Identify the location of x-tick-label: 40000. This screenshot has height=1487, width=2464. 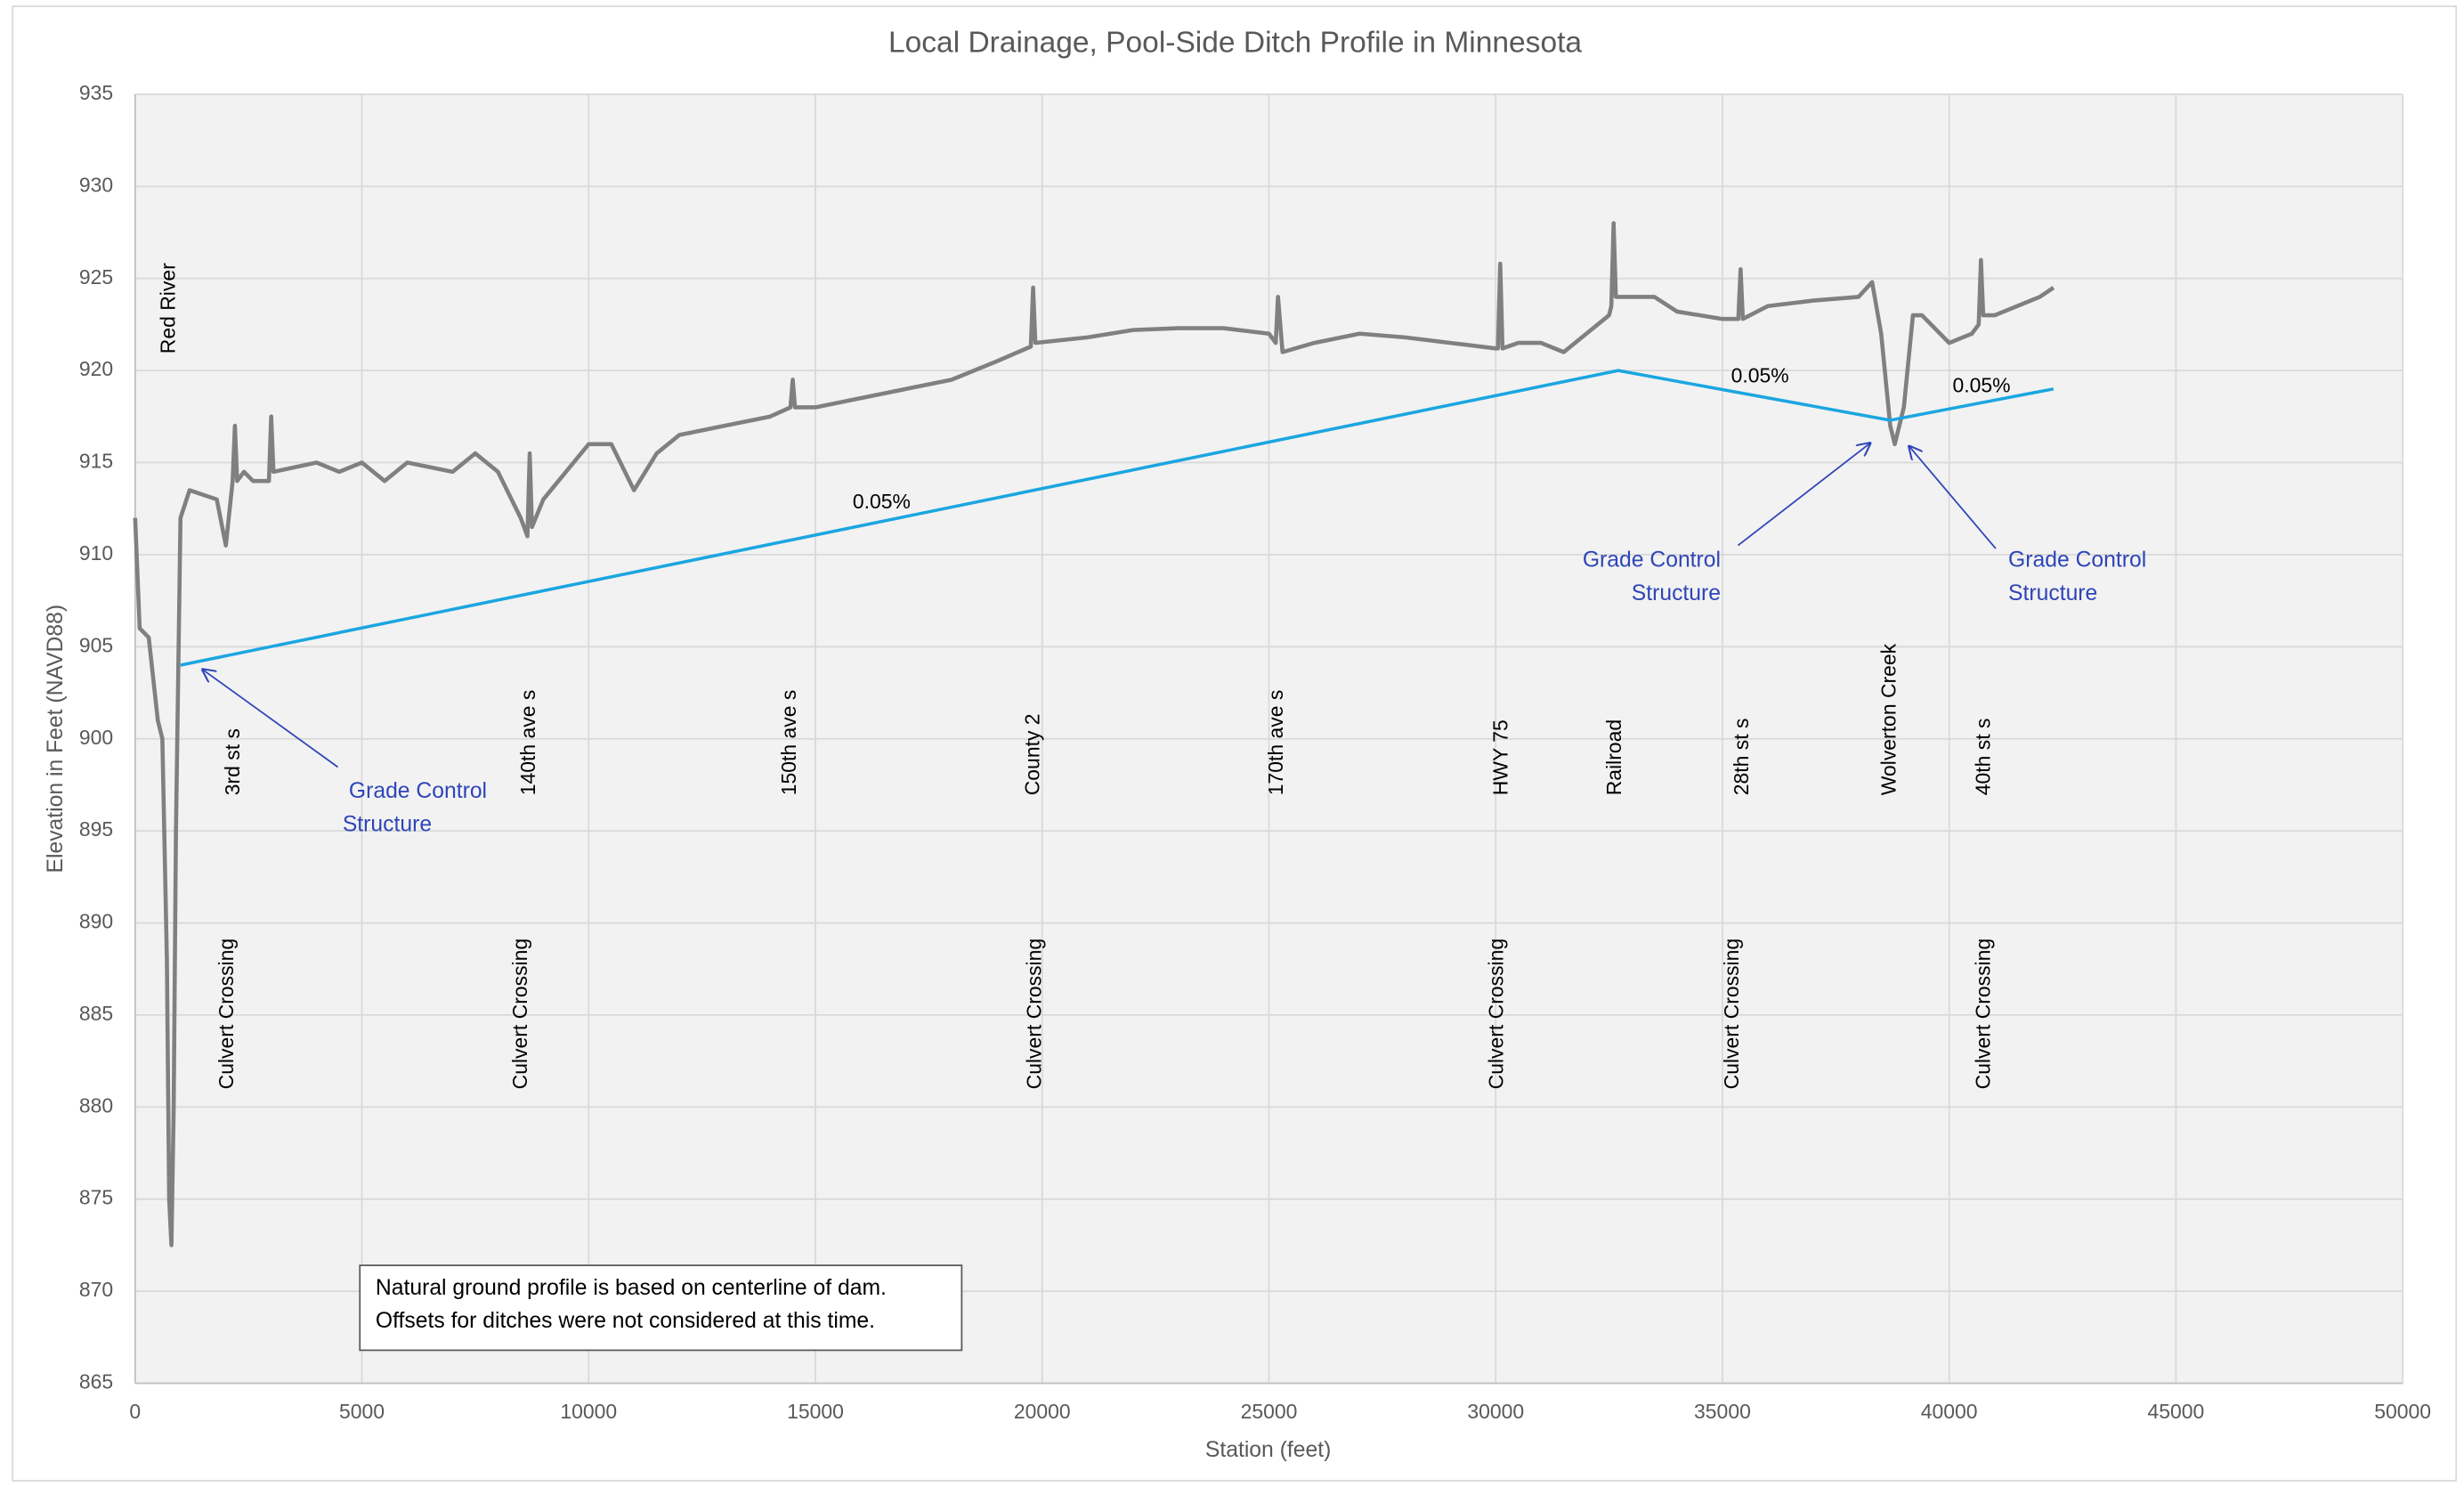
(1949, 1411).